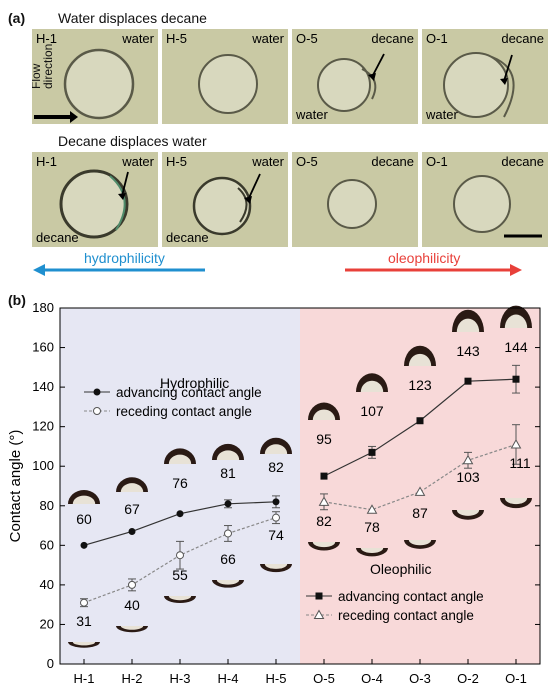 The image size is (550, 688). What do you see at coordinates (47, 544) in the screenshot?
I see `y-tick-label: 60` at bounding box center [47, 544].